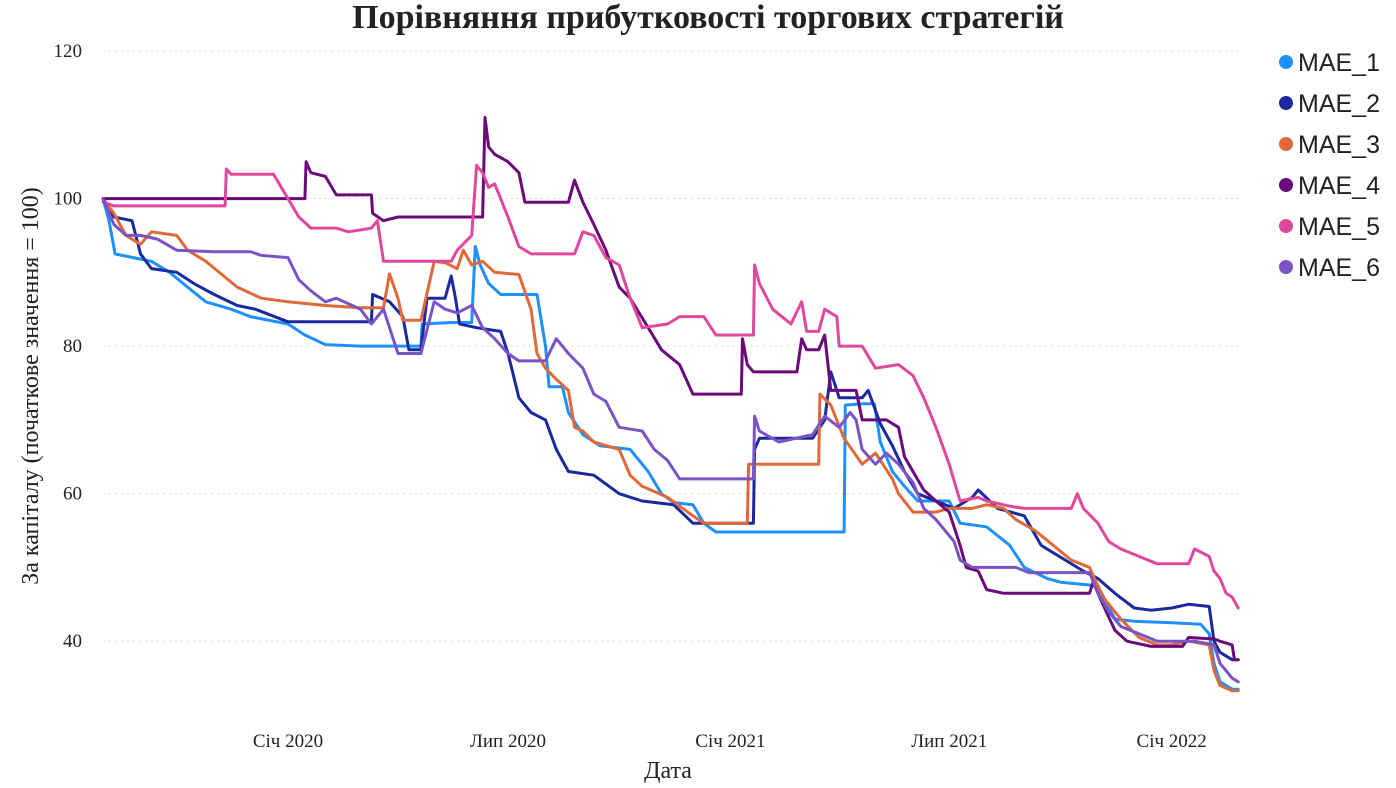 The image size is (1396, 788). I want to click on x-tick-label: Лип 2020, so click(508, 741).